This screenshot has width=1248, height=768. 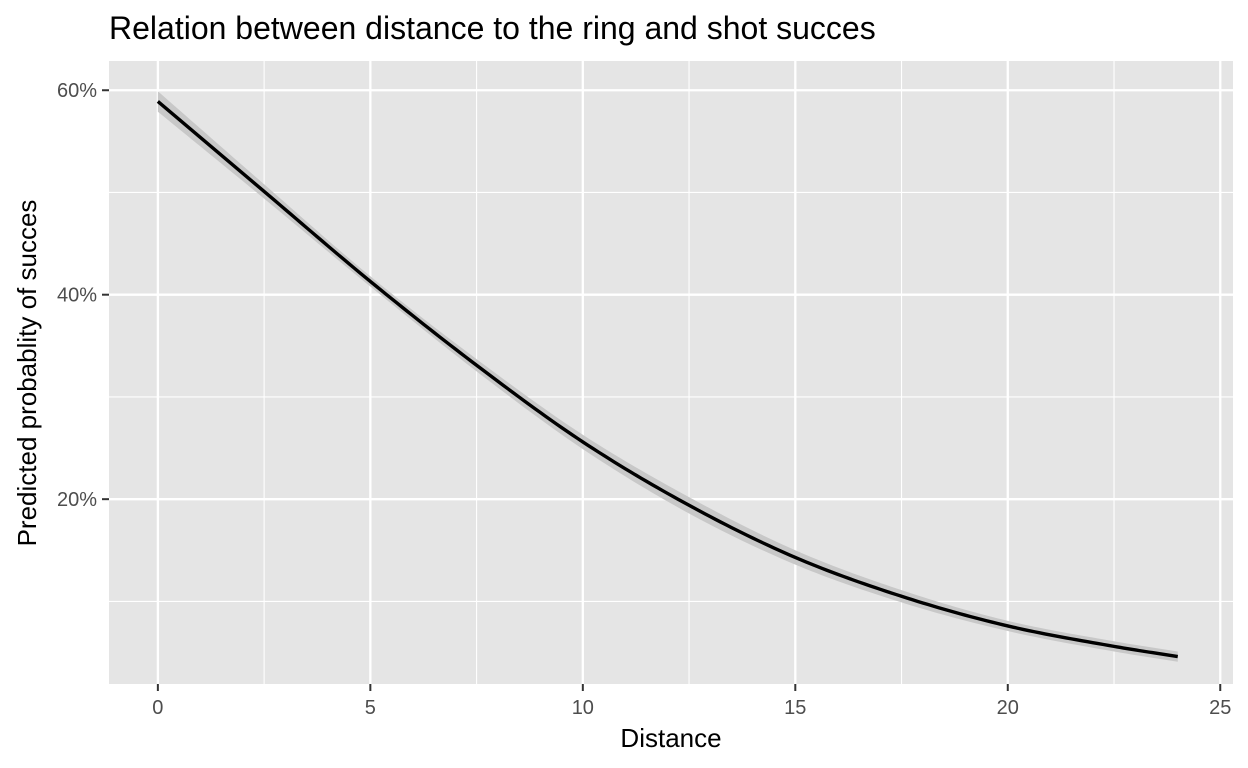 What do you see at coordinates (157, 708) in the screenshot?
I see `x-tick-label: 0` at bounding box center [157, 708].